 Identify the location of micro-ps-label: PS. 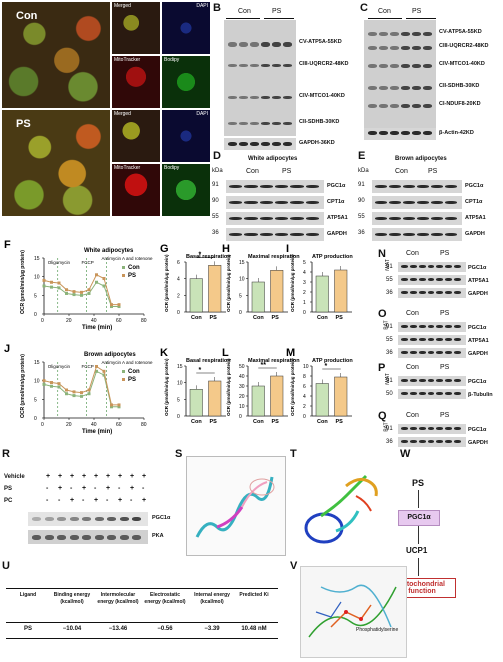
(23, 124).